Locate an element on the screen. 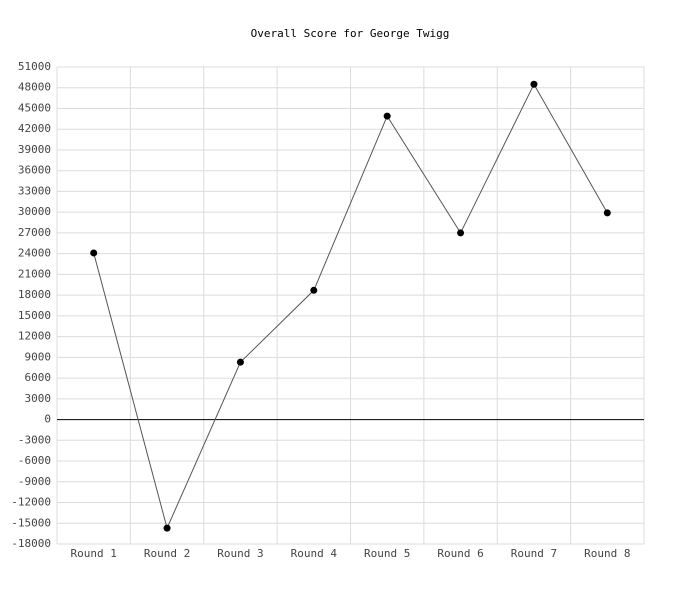 The height and width of the screenshot is (600, 700). y-tick-label: -3000 is located at coordinates (34, 439).